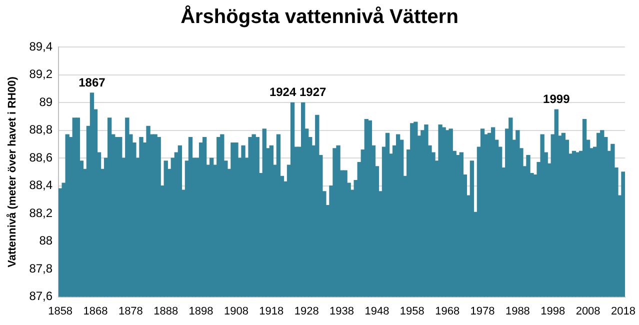  What do you see at coordinates (201, 311) in the screenshot?
I see `x-tick-label: 1898` at bounding box center [201, 311].